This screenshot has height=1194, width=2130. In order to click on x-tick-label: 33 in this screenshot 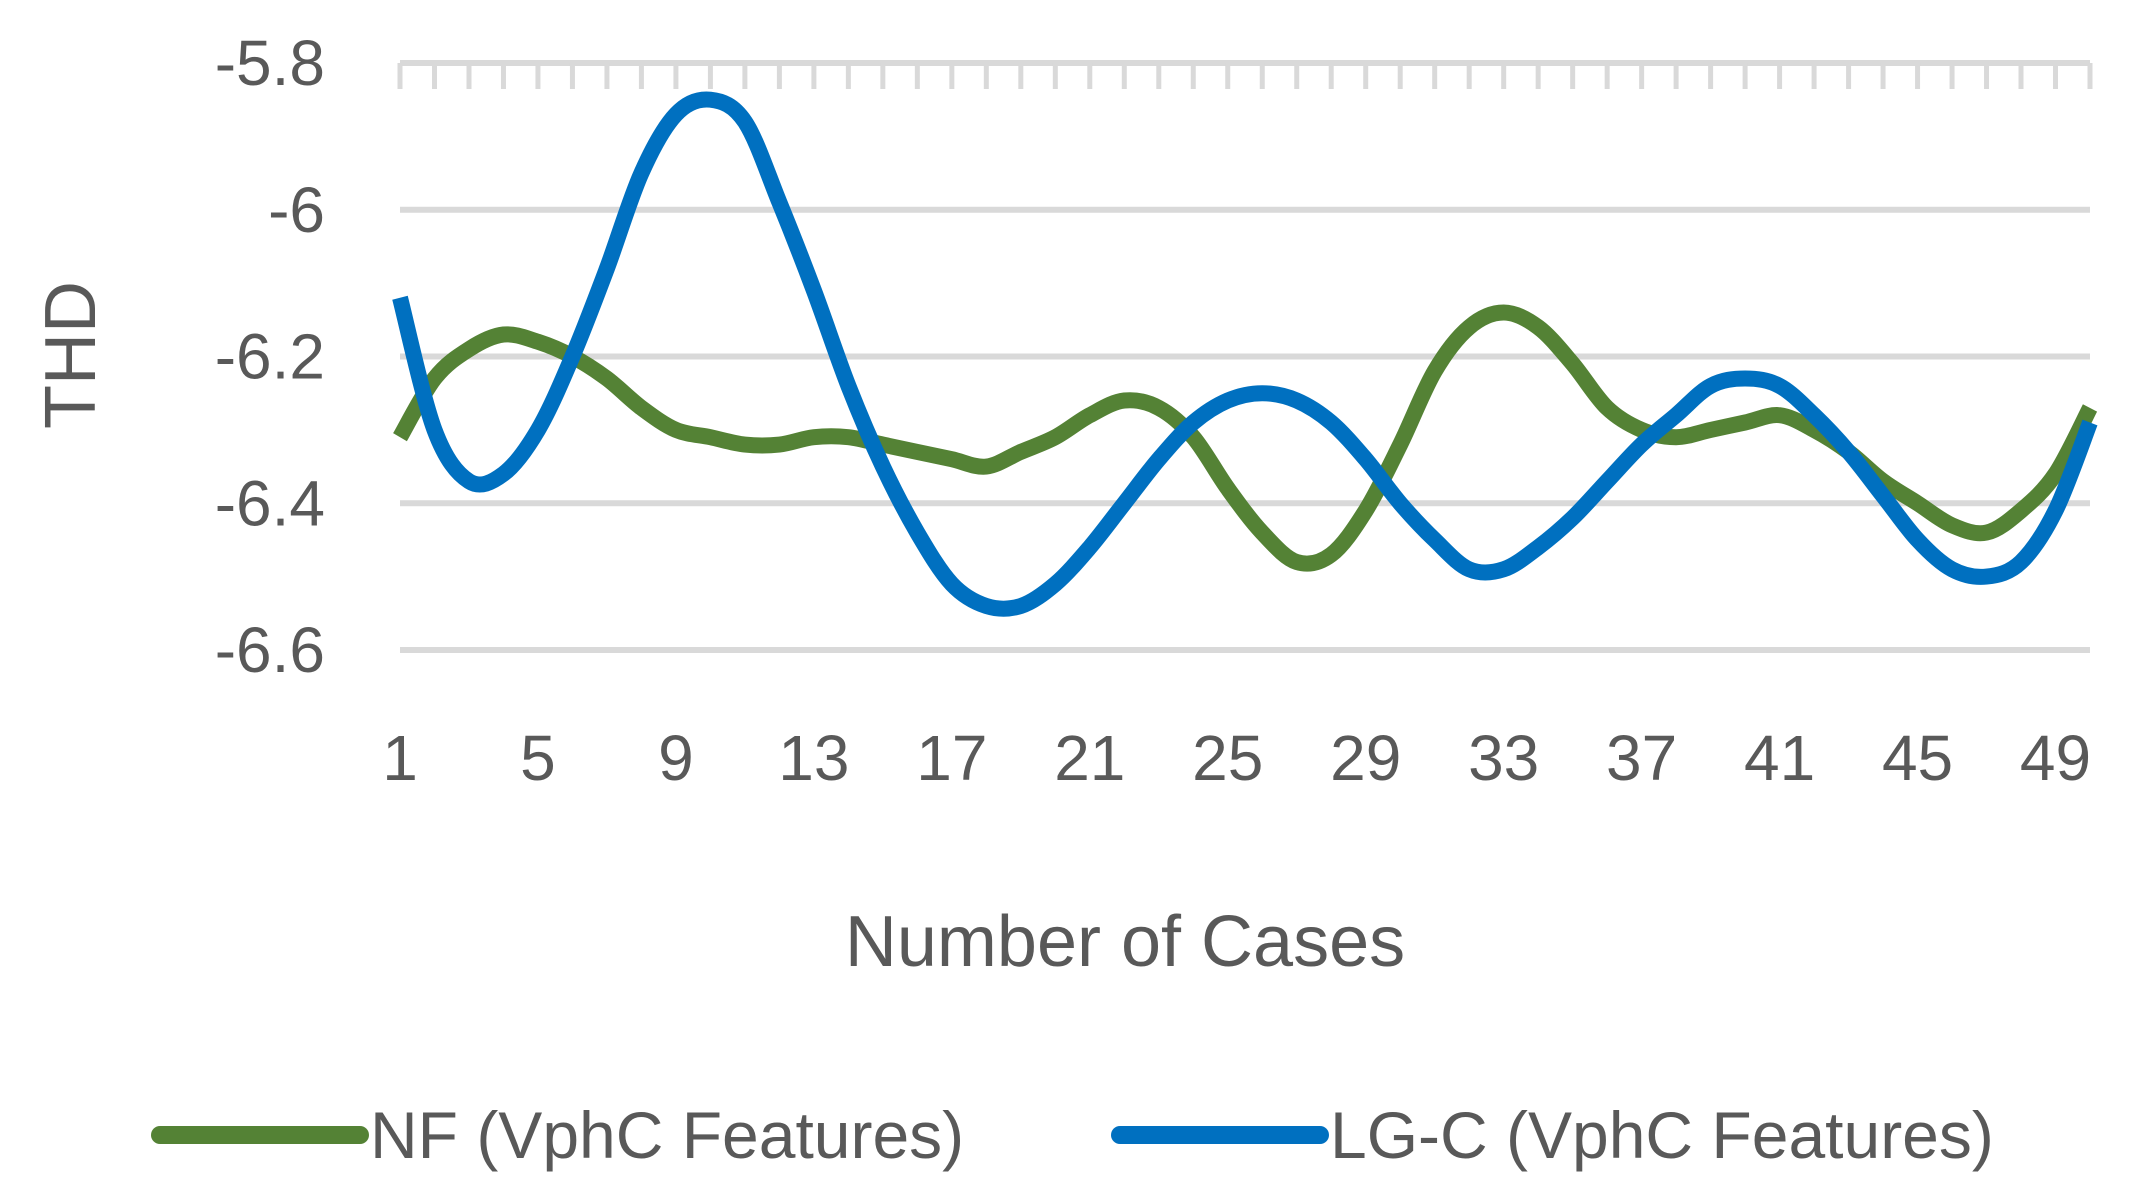, I will do `click(1503, 758)`.